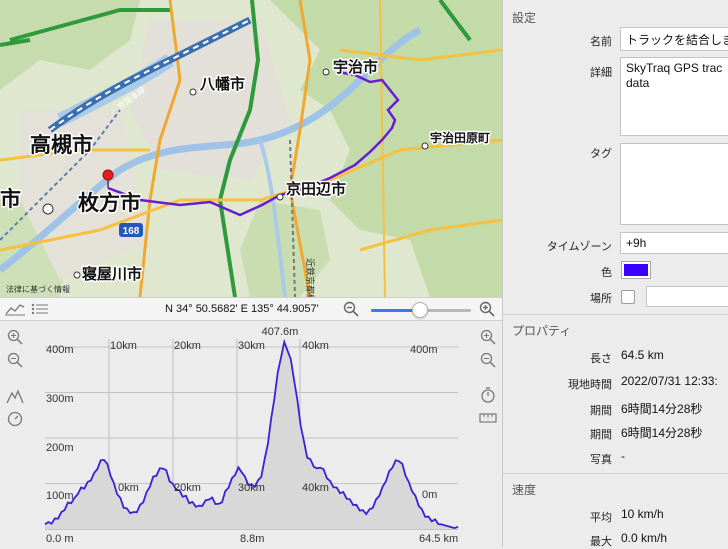 The width and height of the screenshot is (728, 549). Describe the element at coordinates (395, 310) in the screenshot. I see `zoom-slider-fill` at that location.